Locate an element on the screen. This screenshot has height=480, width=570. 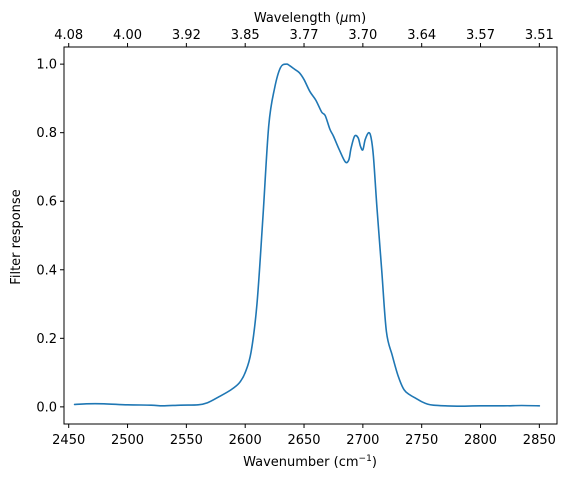
bottom-x-axis-ticks: 2450 2500 2550 2600 2650 2700 2750 2800 2850 is located at coordinates (304, 436).